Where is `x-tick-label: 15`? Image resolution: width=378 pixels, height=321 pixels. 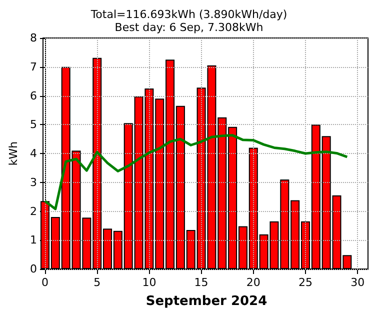
x-tick-label: 15 is located at coordinates (201, 282).